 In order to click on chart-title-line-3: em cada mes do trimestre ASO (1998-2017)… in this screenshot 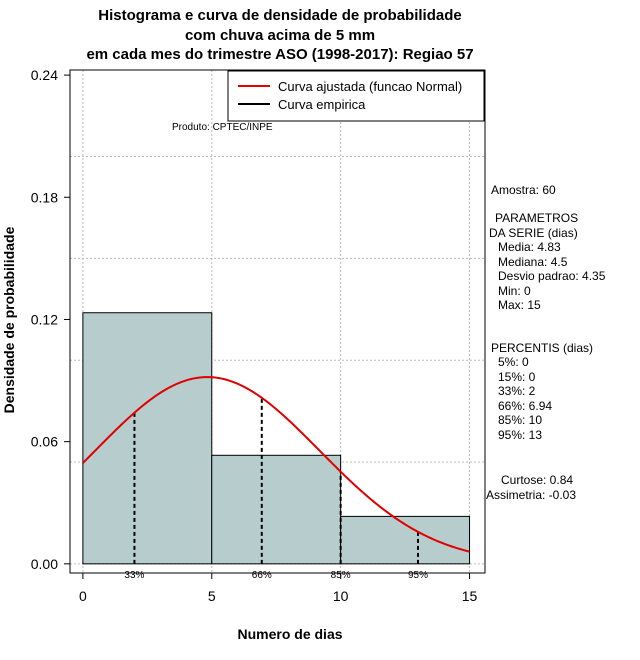, I will do `click(280, 54)`.